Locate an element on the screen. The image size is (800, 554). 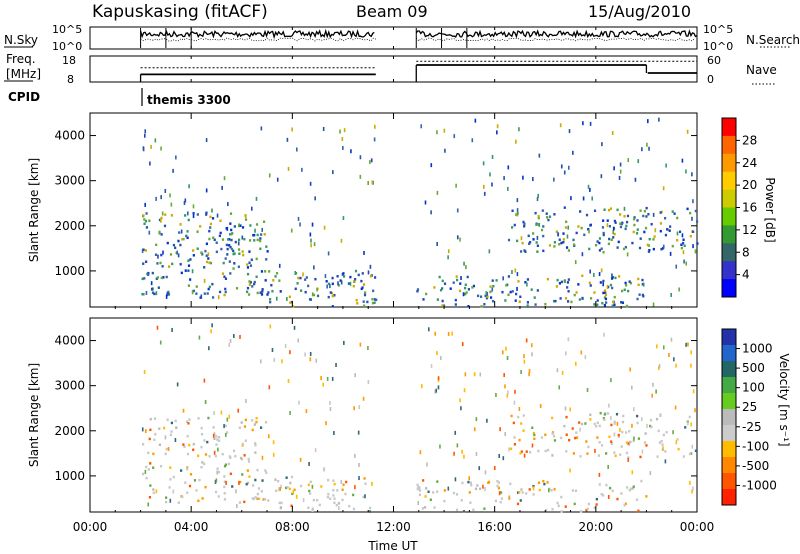
colorbar-frame is located at coordinates (729, 417).